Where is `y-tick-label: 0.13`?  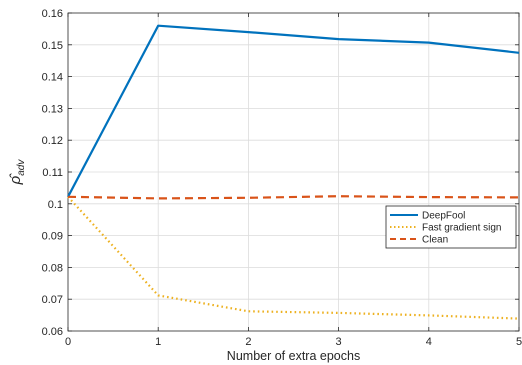 y-tick-label: 0.13 is located at coordinates (52, 109).